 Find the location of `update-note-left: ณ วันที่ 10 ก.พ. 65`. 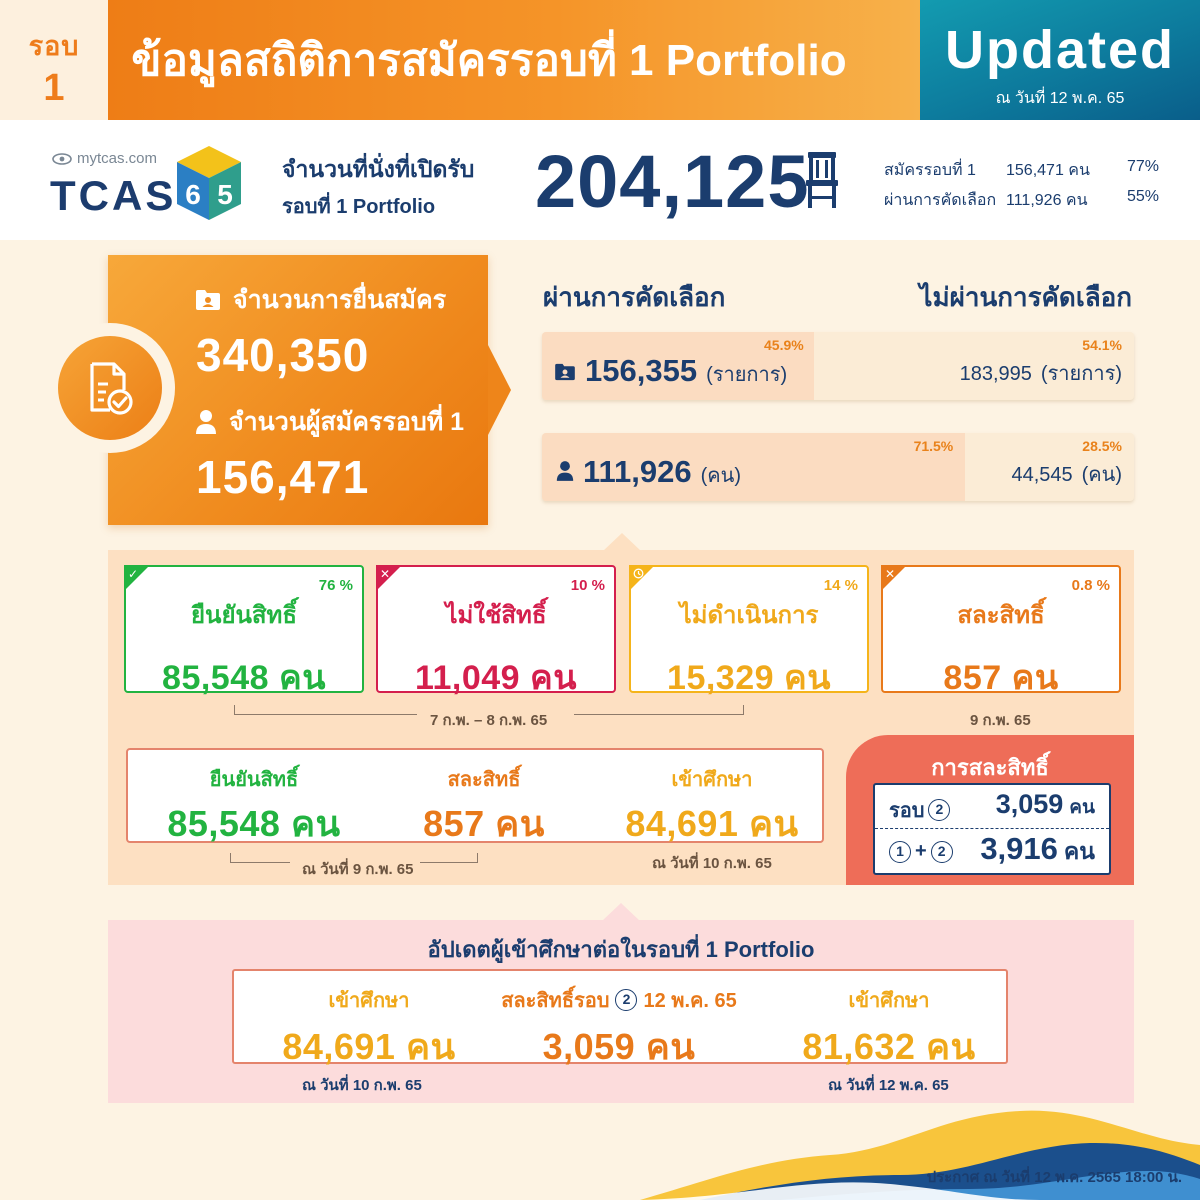

update-note-left: ณ วันที่ 10 ก.พ. 65 is located at coordinates (362, 1085).